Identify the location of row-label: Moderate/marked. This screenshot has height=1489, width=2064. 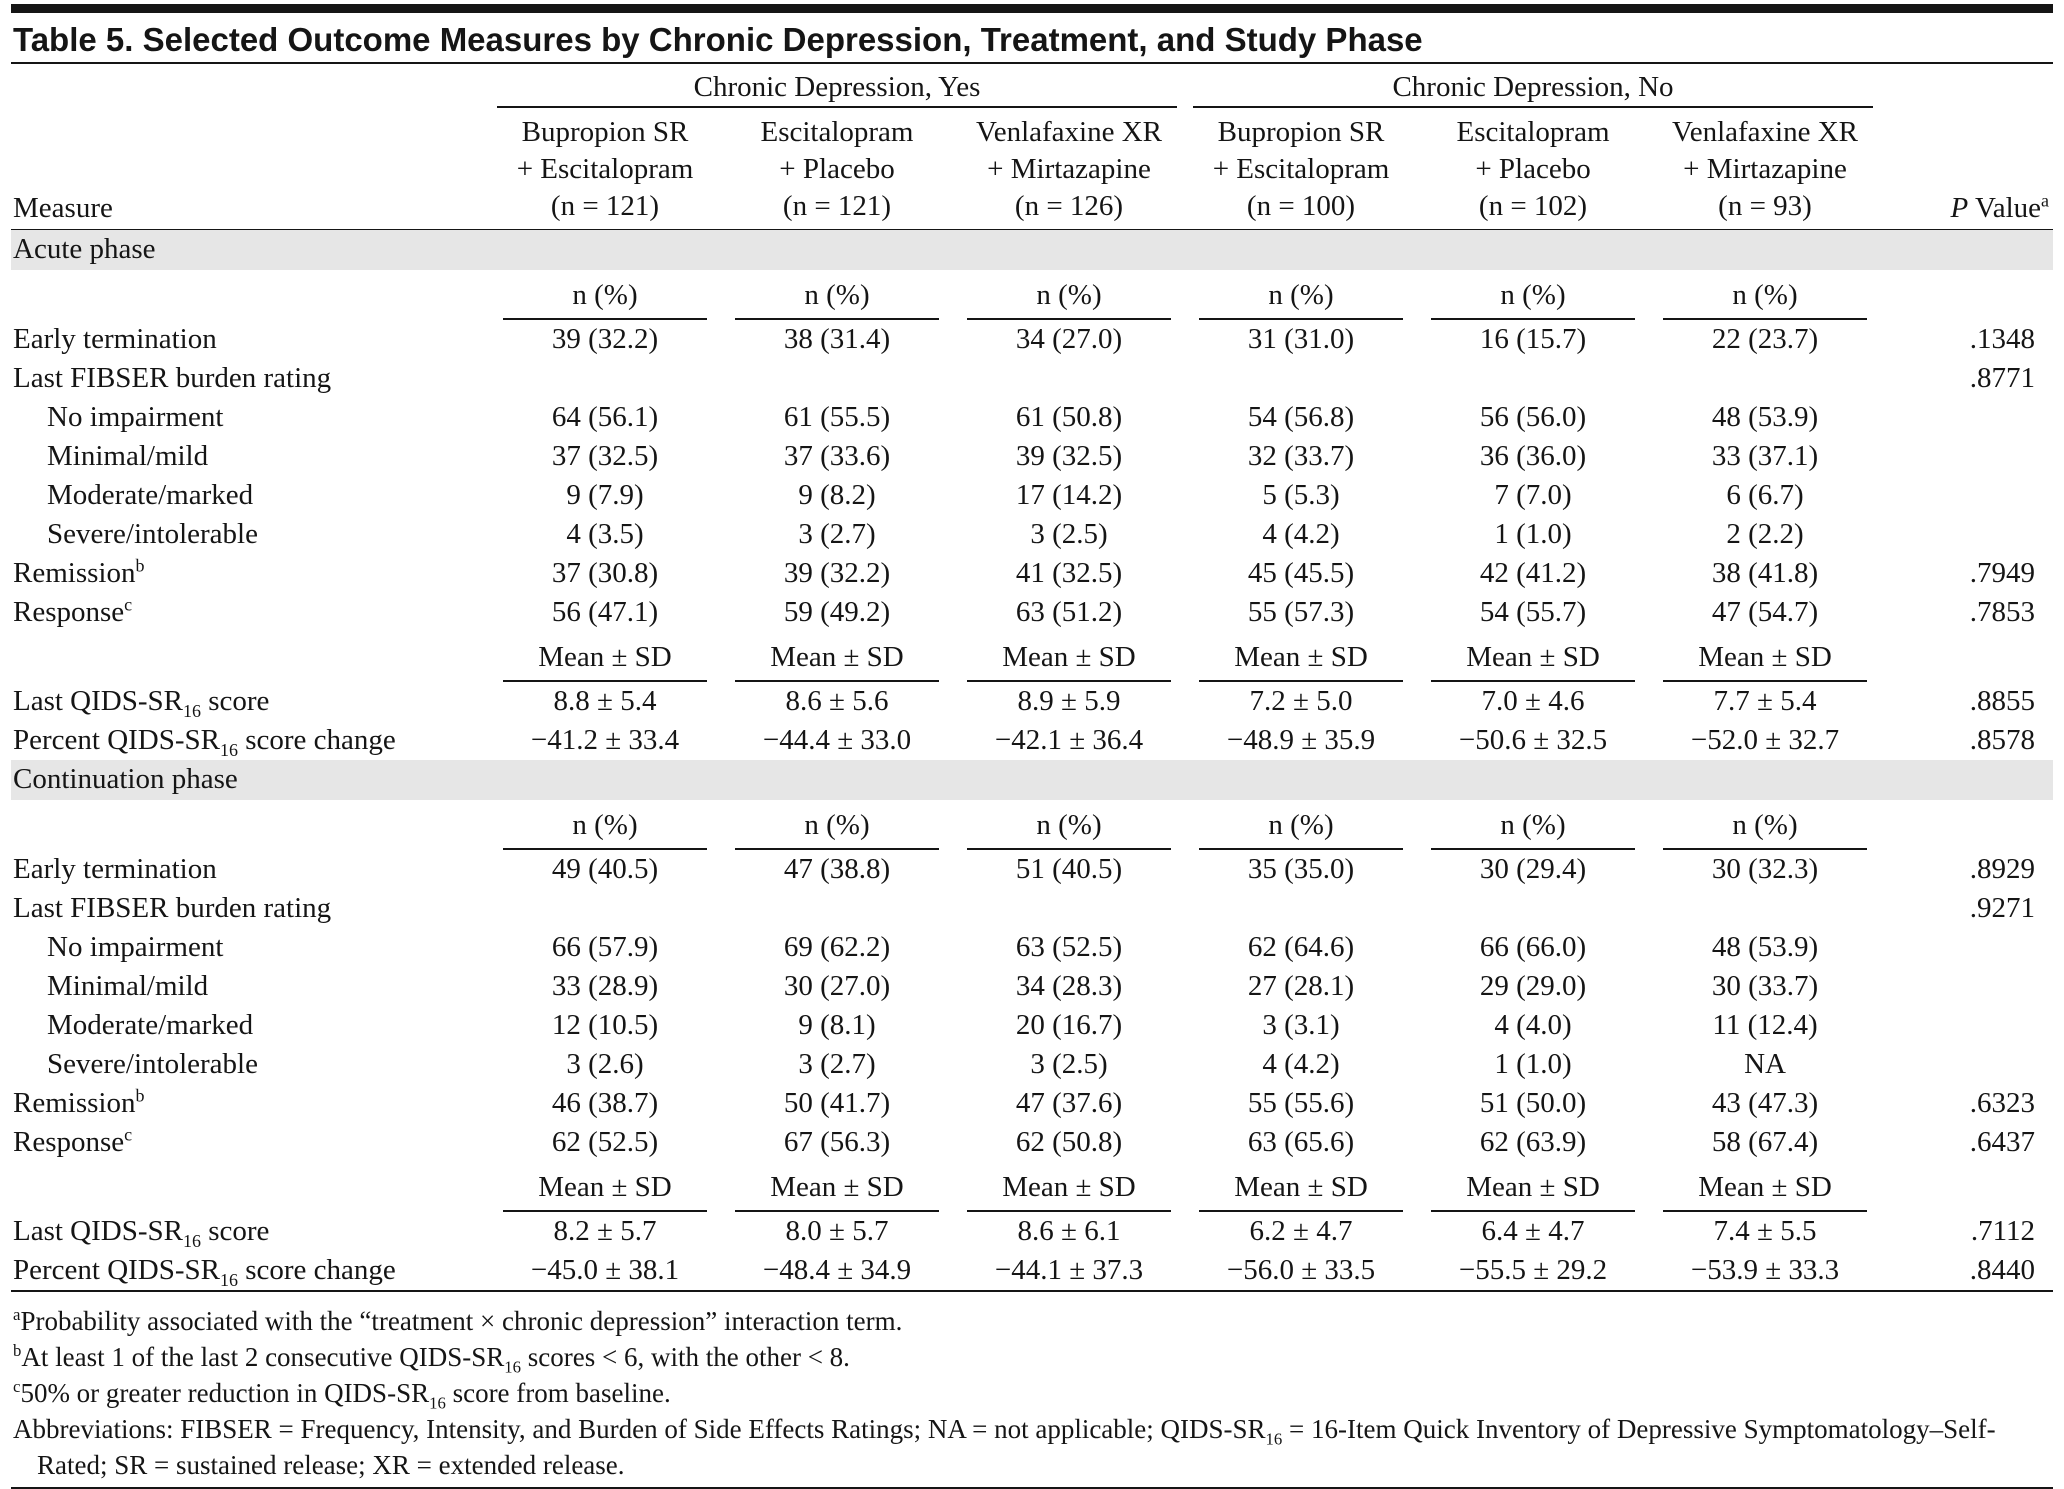
(150, 1024).